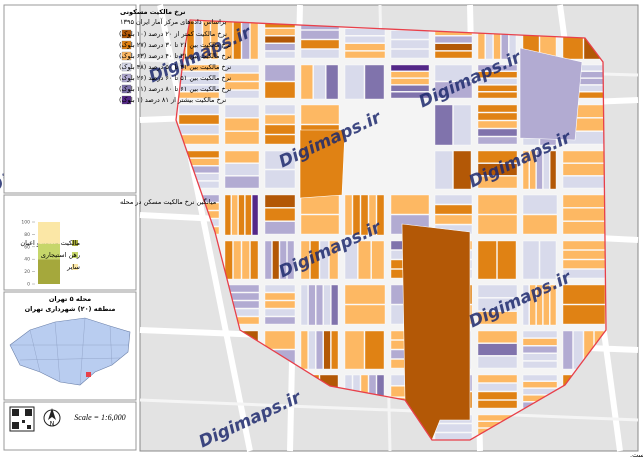 Image resolution: width=643 pixels, height=461 pixels. Describe the element at coordinates (70, 242) in the screenshot. I see `chart-box` at that location.